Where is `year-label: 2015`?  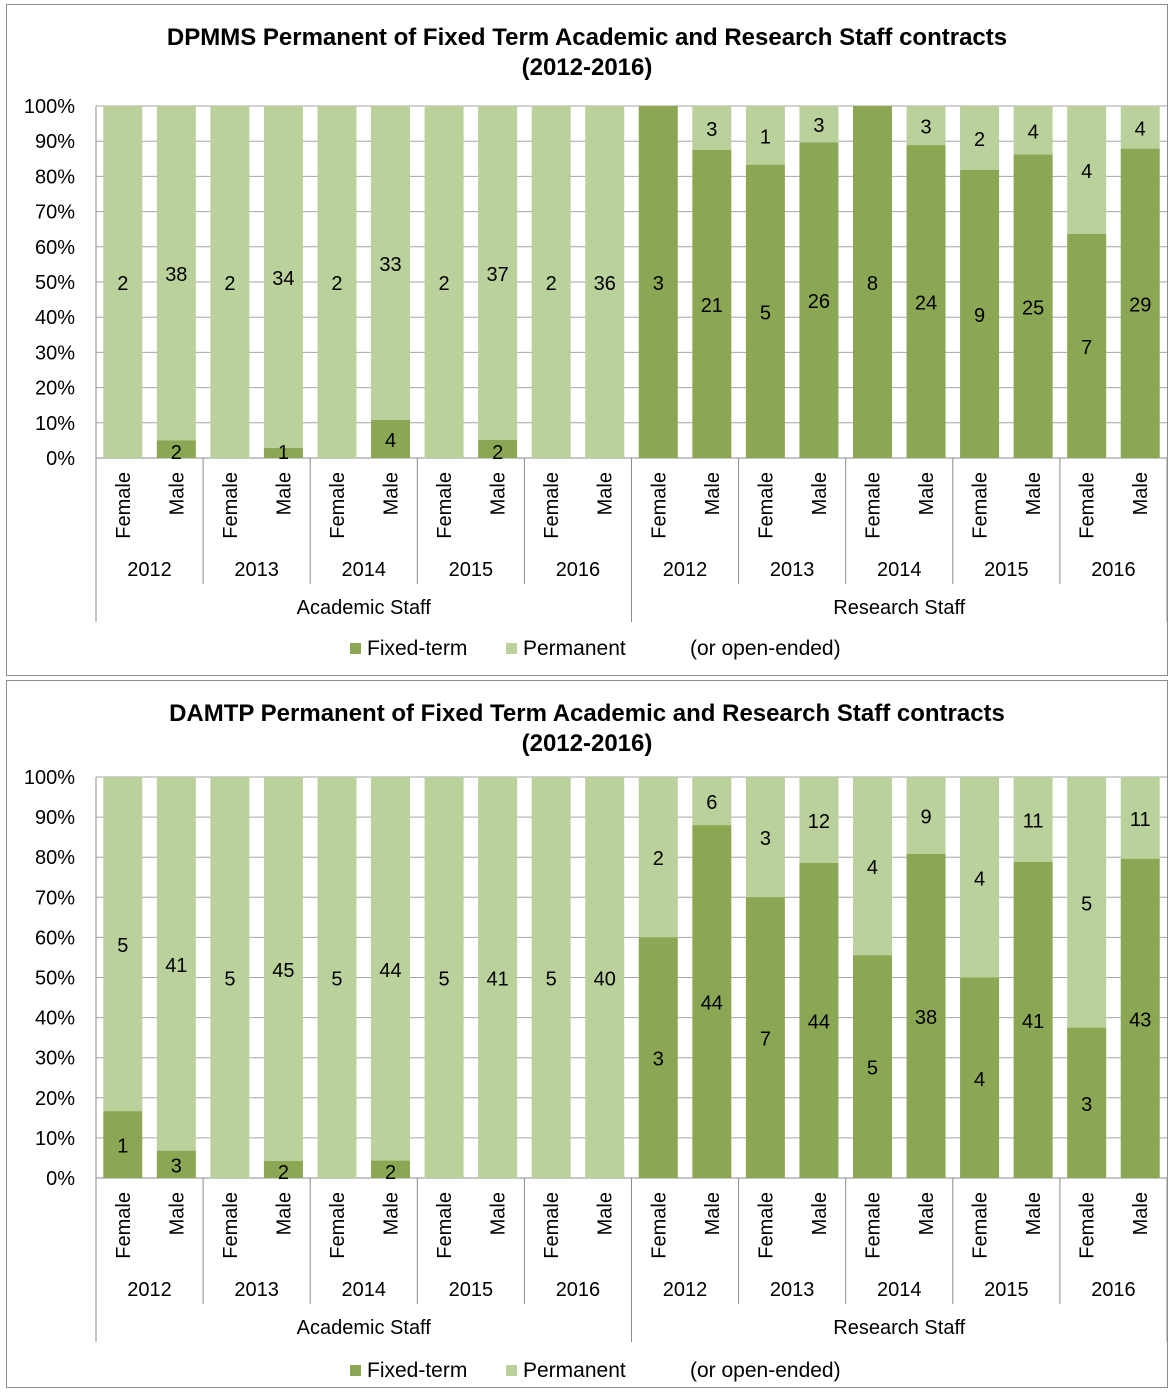
year-label: 2015 is located at coordinates (1006, 570).